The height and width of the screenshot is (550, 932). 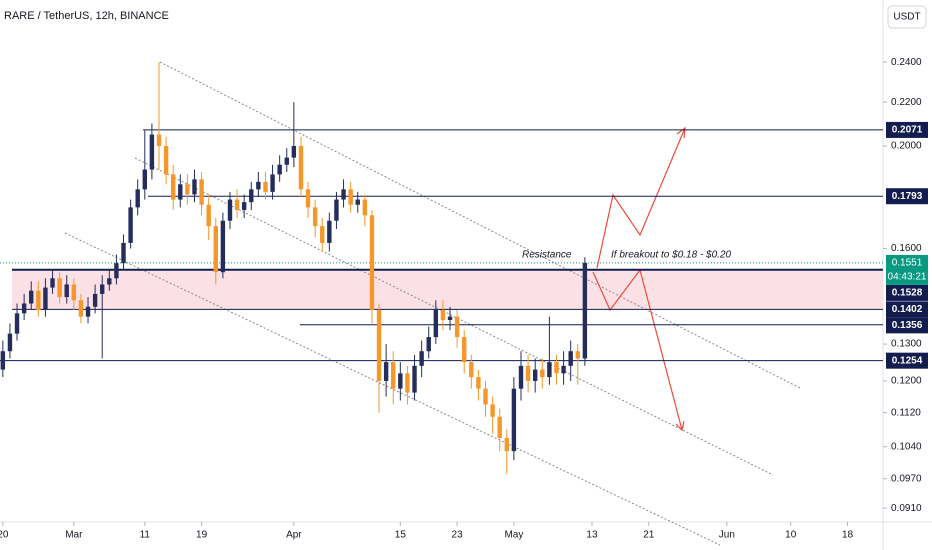 I want to click on x-tick-label: 19, so click(x=202, y=535).